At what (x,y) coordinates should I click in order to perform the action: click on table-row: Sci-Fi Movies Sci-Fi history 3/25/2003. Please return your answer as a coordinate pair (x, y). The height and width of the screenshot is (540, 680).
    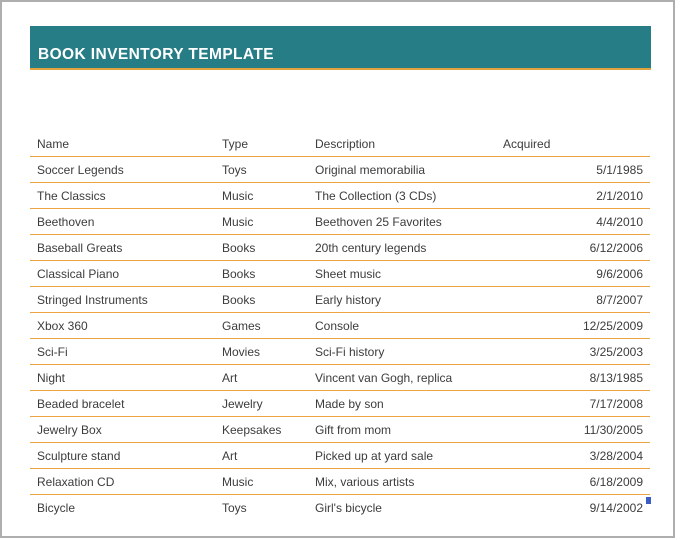
    Looking at the image, I should click on (340, 351).